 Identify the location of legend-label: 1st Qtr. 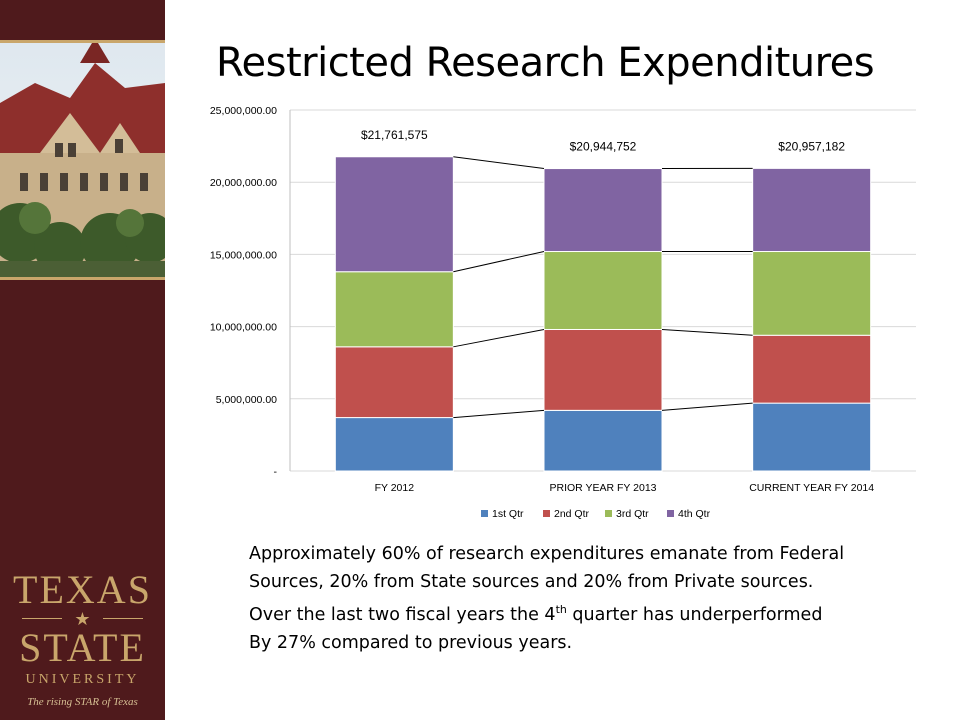
(508, 514).